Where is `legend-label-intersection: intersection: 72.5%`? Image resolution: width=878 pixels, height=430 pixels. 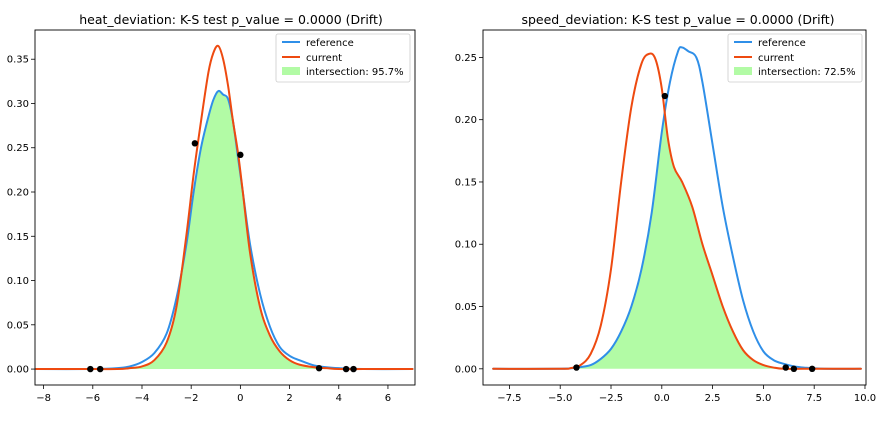
legend-label-intersection: intersection: 72.5% is located at coordinates (807, 72).